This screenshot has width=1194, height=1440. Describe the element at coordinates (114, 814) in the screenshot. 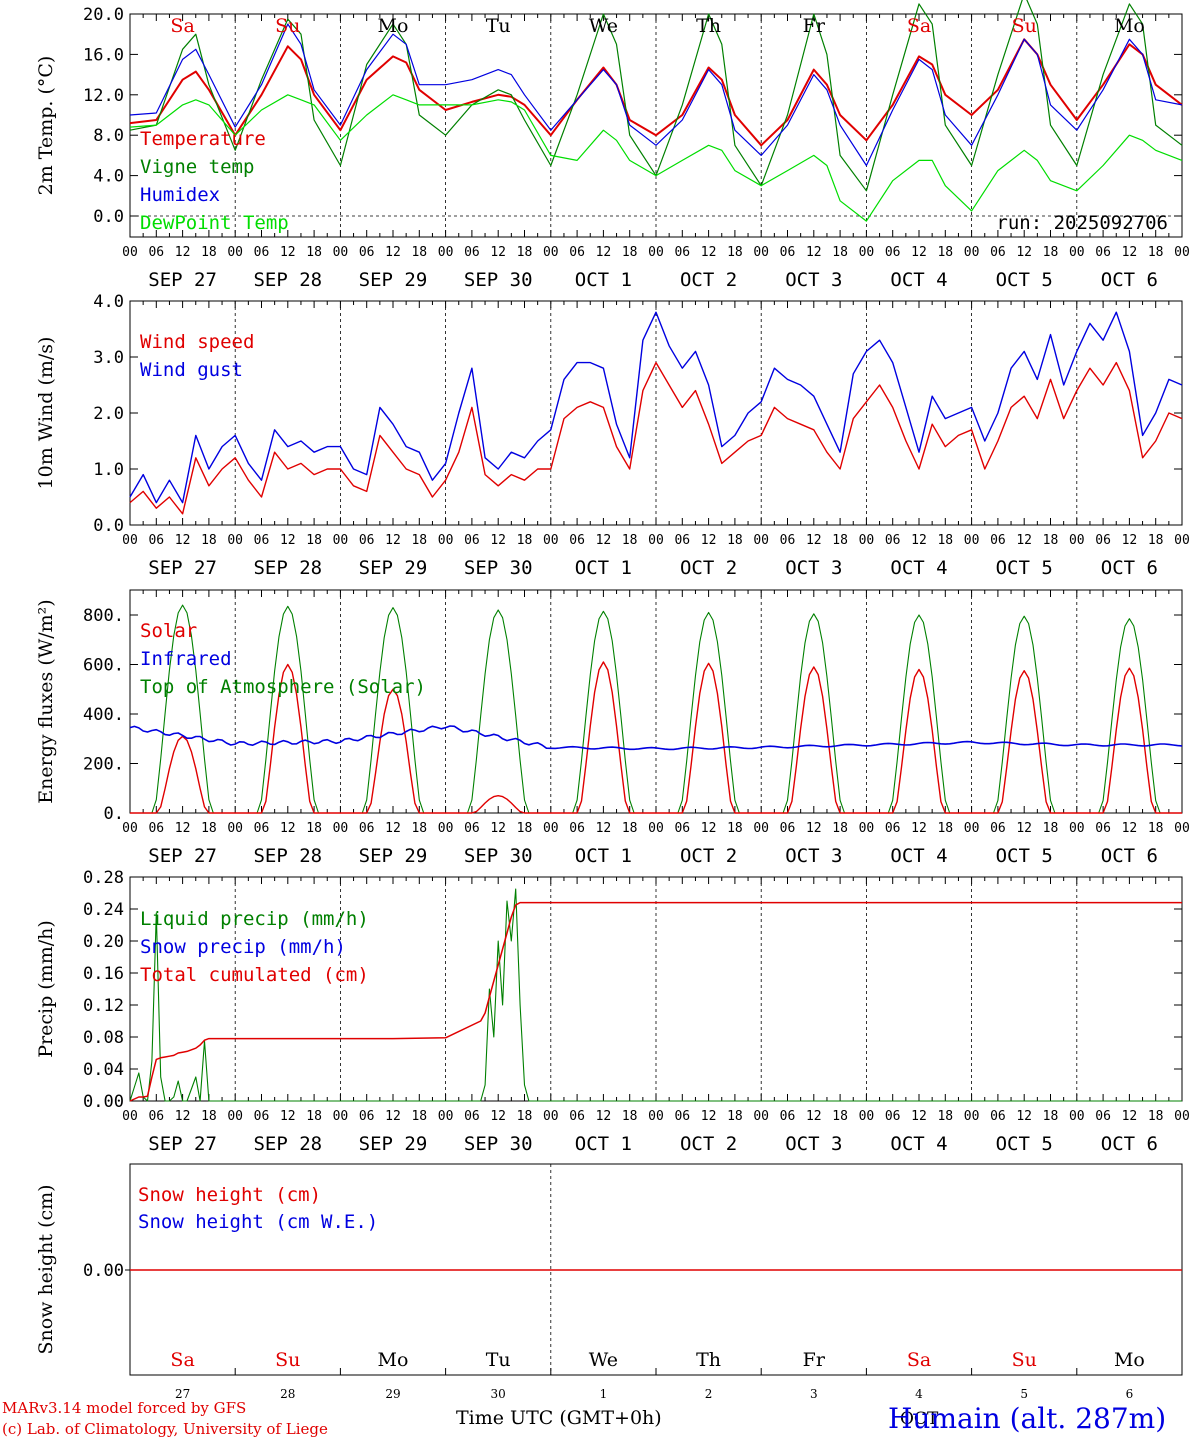

I see `y-tick-label: 0.` at that location.